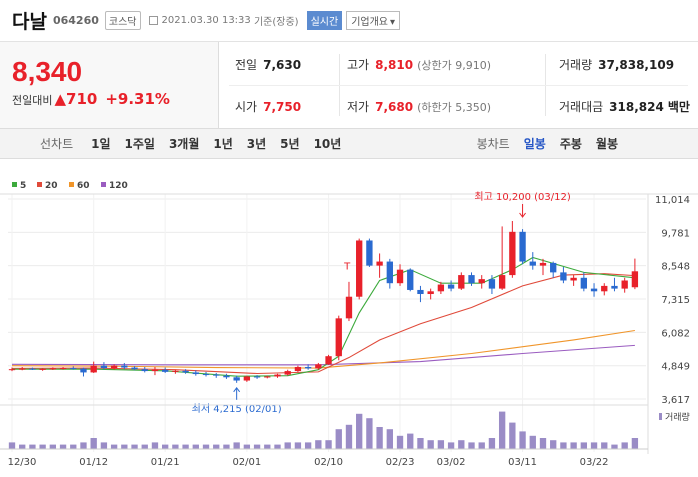 This screenshot has height=477, width=698. I want to click on corp-info-label: 기업개요, so click(369, 22).